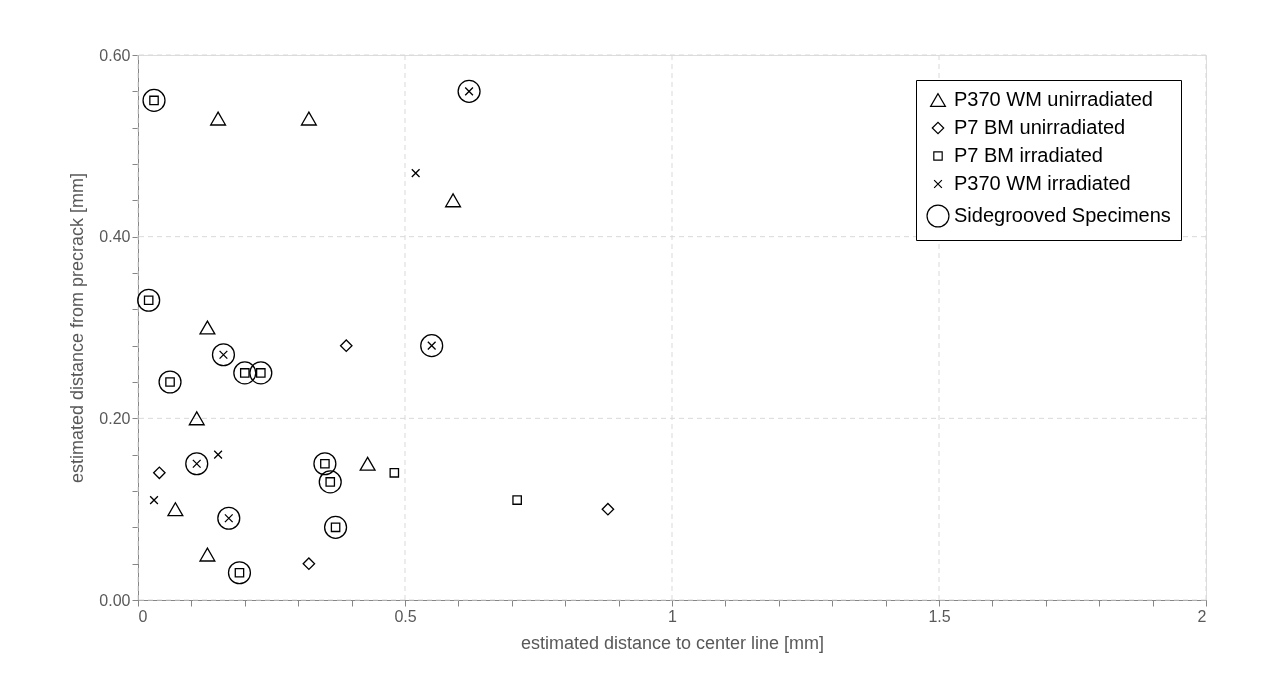 The width and height of the screenshot is (1273, 700). I want to click on x-tick-label: 2, so click(1202, 616).